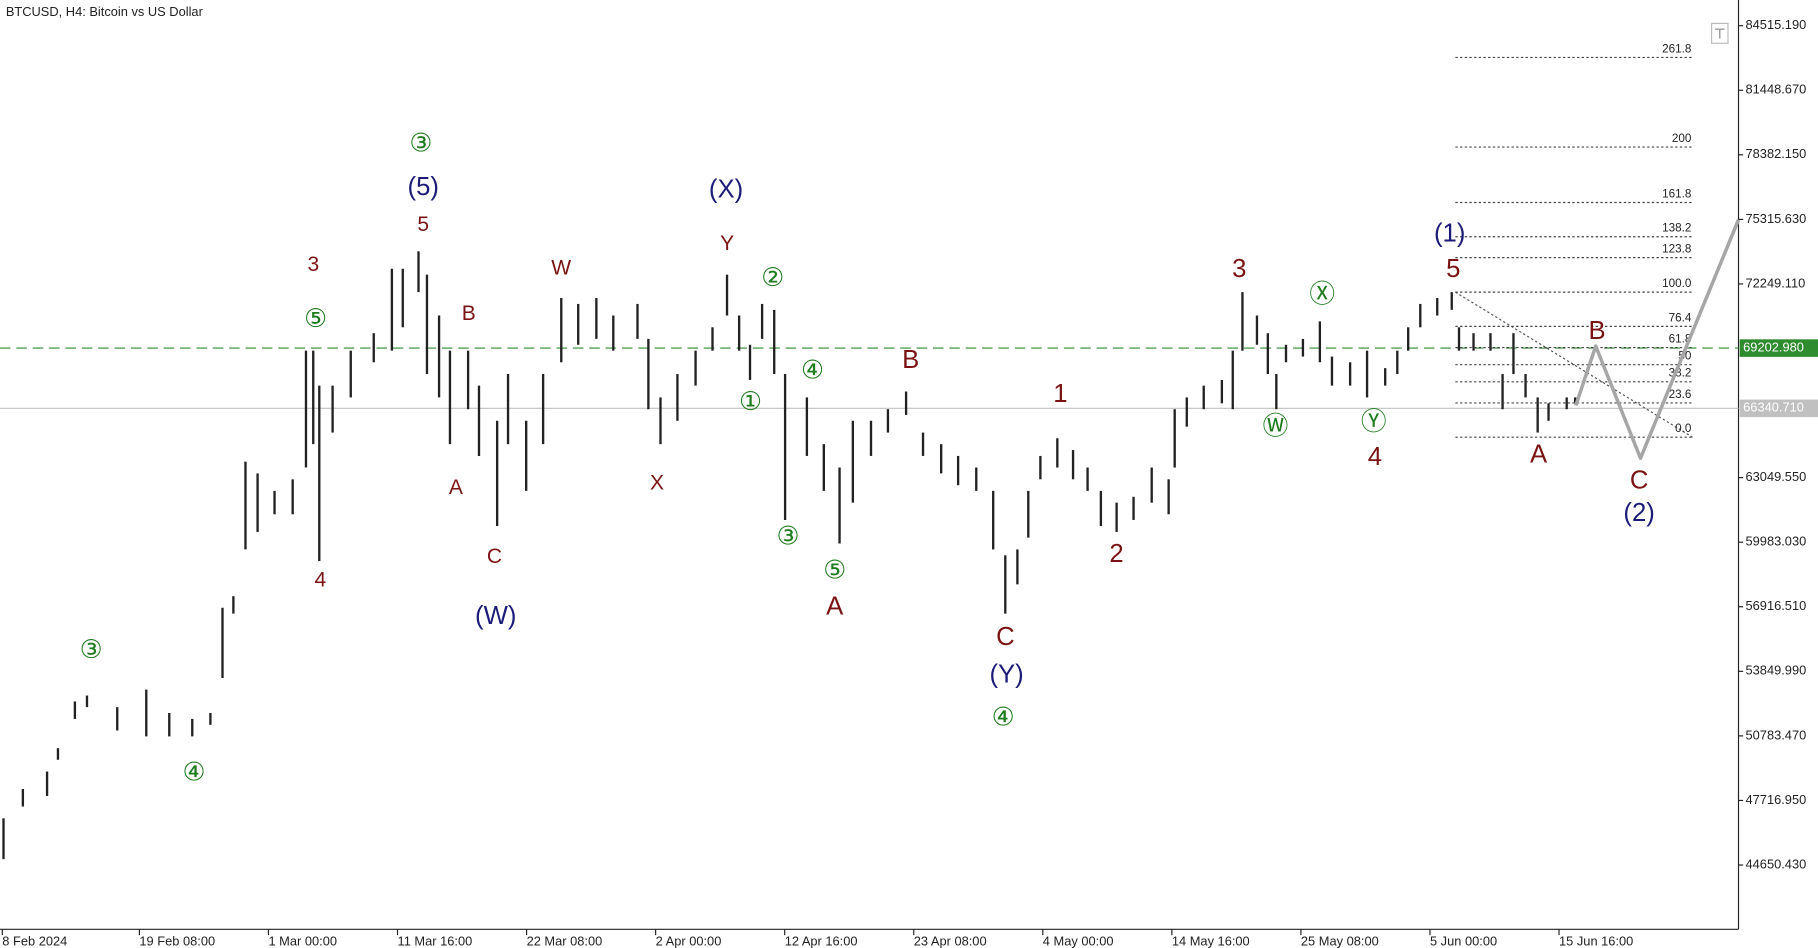 This screenshot has height=948, width=1818. Describe the element at coordinates (435, 941) in the screenshot. I see `x-tick-label: 11 Mar 16:00` at that location.